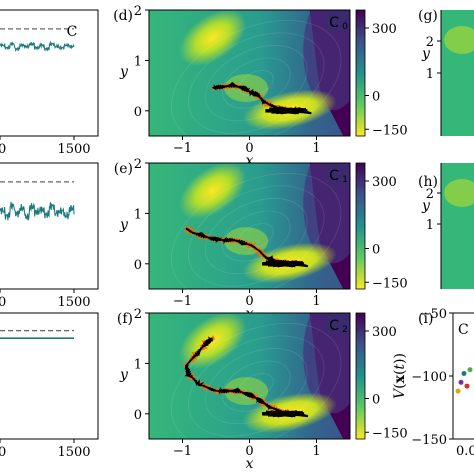  Describe the element at coordinates (429, 440) in the screenshot. I see `y-tick-label: −150` at that location.